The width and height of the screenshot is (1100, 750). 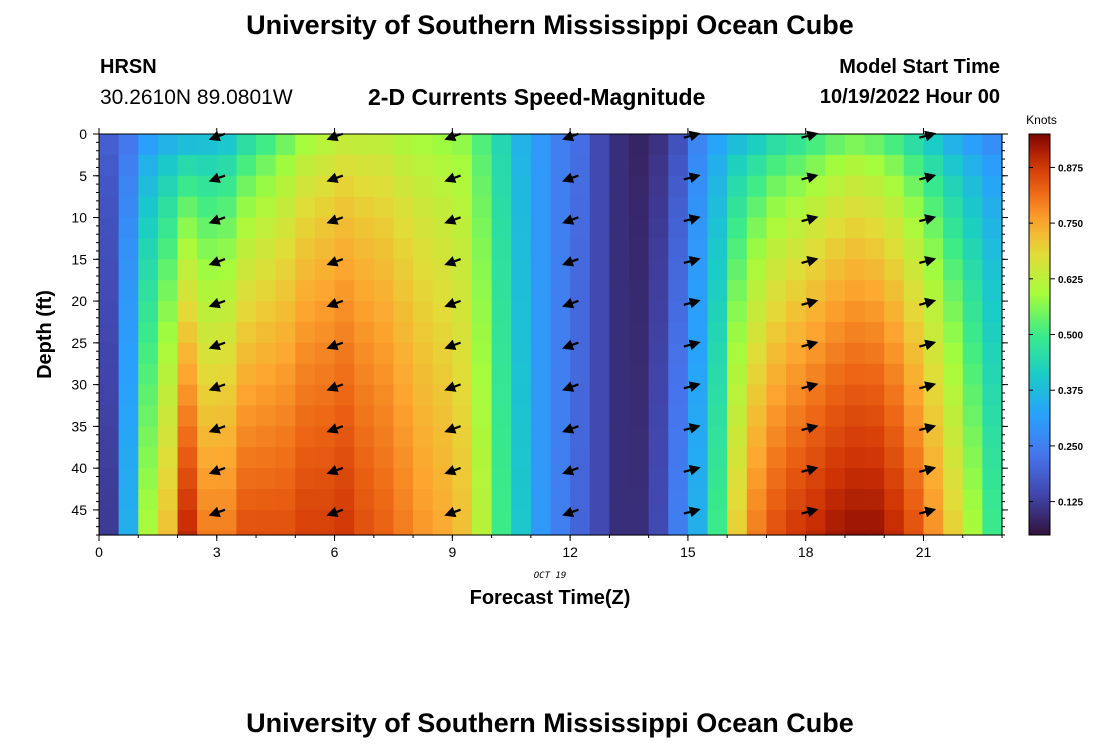 What do you see at coordinates (79, 259) in the screenshot?
I see `y-tick-label: 15` at bounding box center [79, 259].